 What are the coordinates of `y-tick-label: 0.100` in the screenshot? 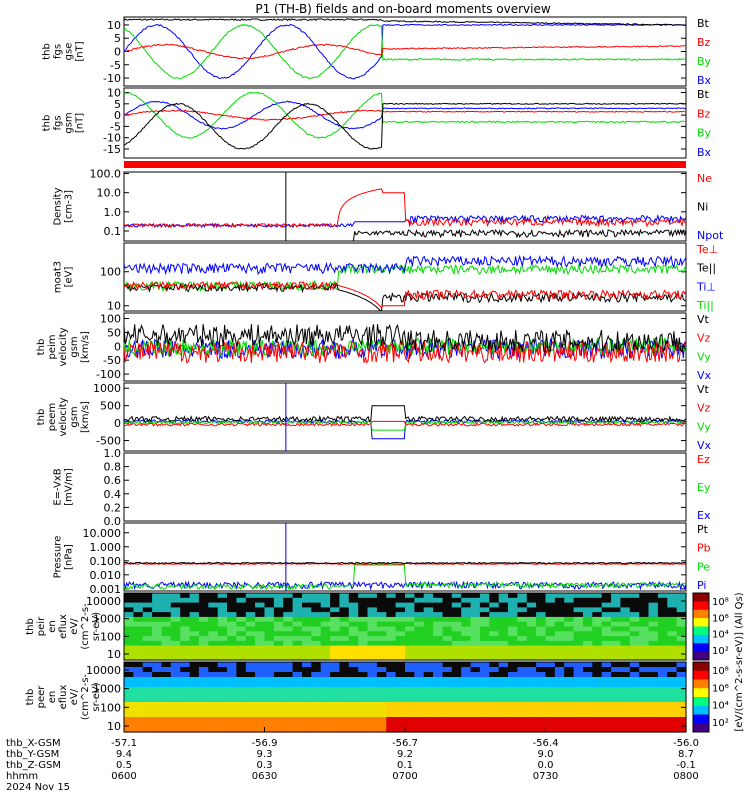 It's located at (106, 561).